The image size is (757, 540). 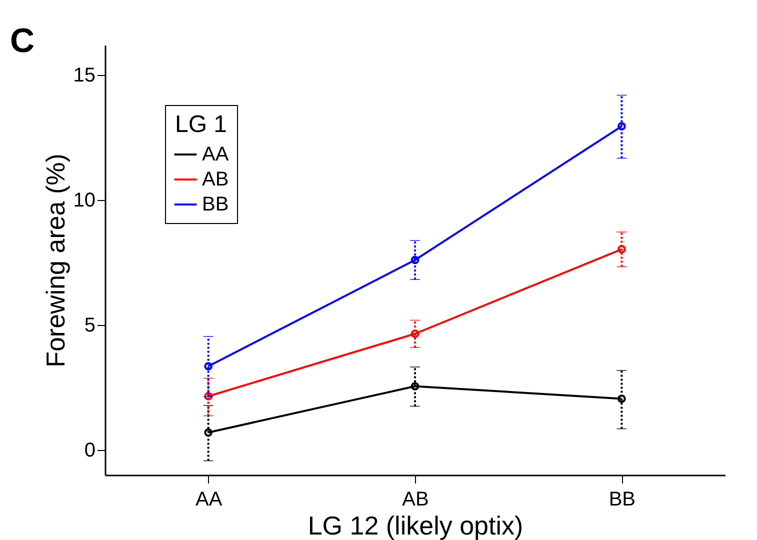 I want to click on y-axis-title: Forewing area (%), so click(x=55, y=261).